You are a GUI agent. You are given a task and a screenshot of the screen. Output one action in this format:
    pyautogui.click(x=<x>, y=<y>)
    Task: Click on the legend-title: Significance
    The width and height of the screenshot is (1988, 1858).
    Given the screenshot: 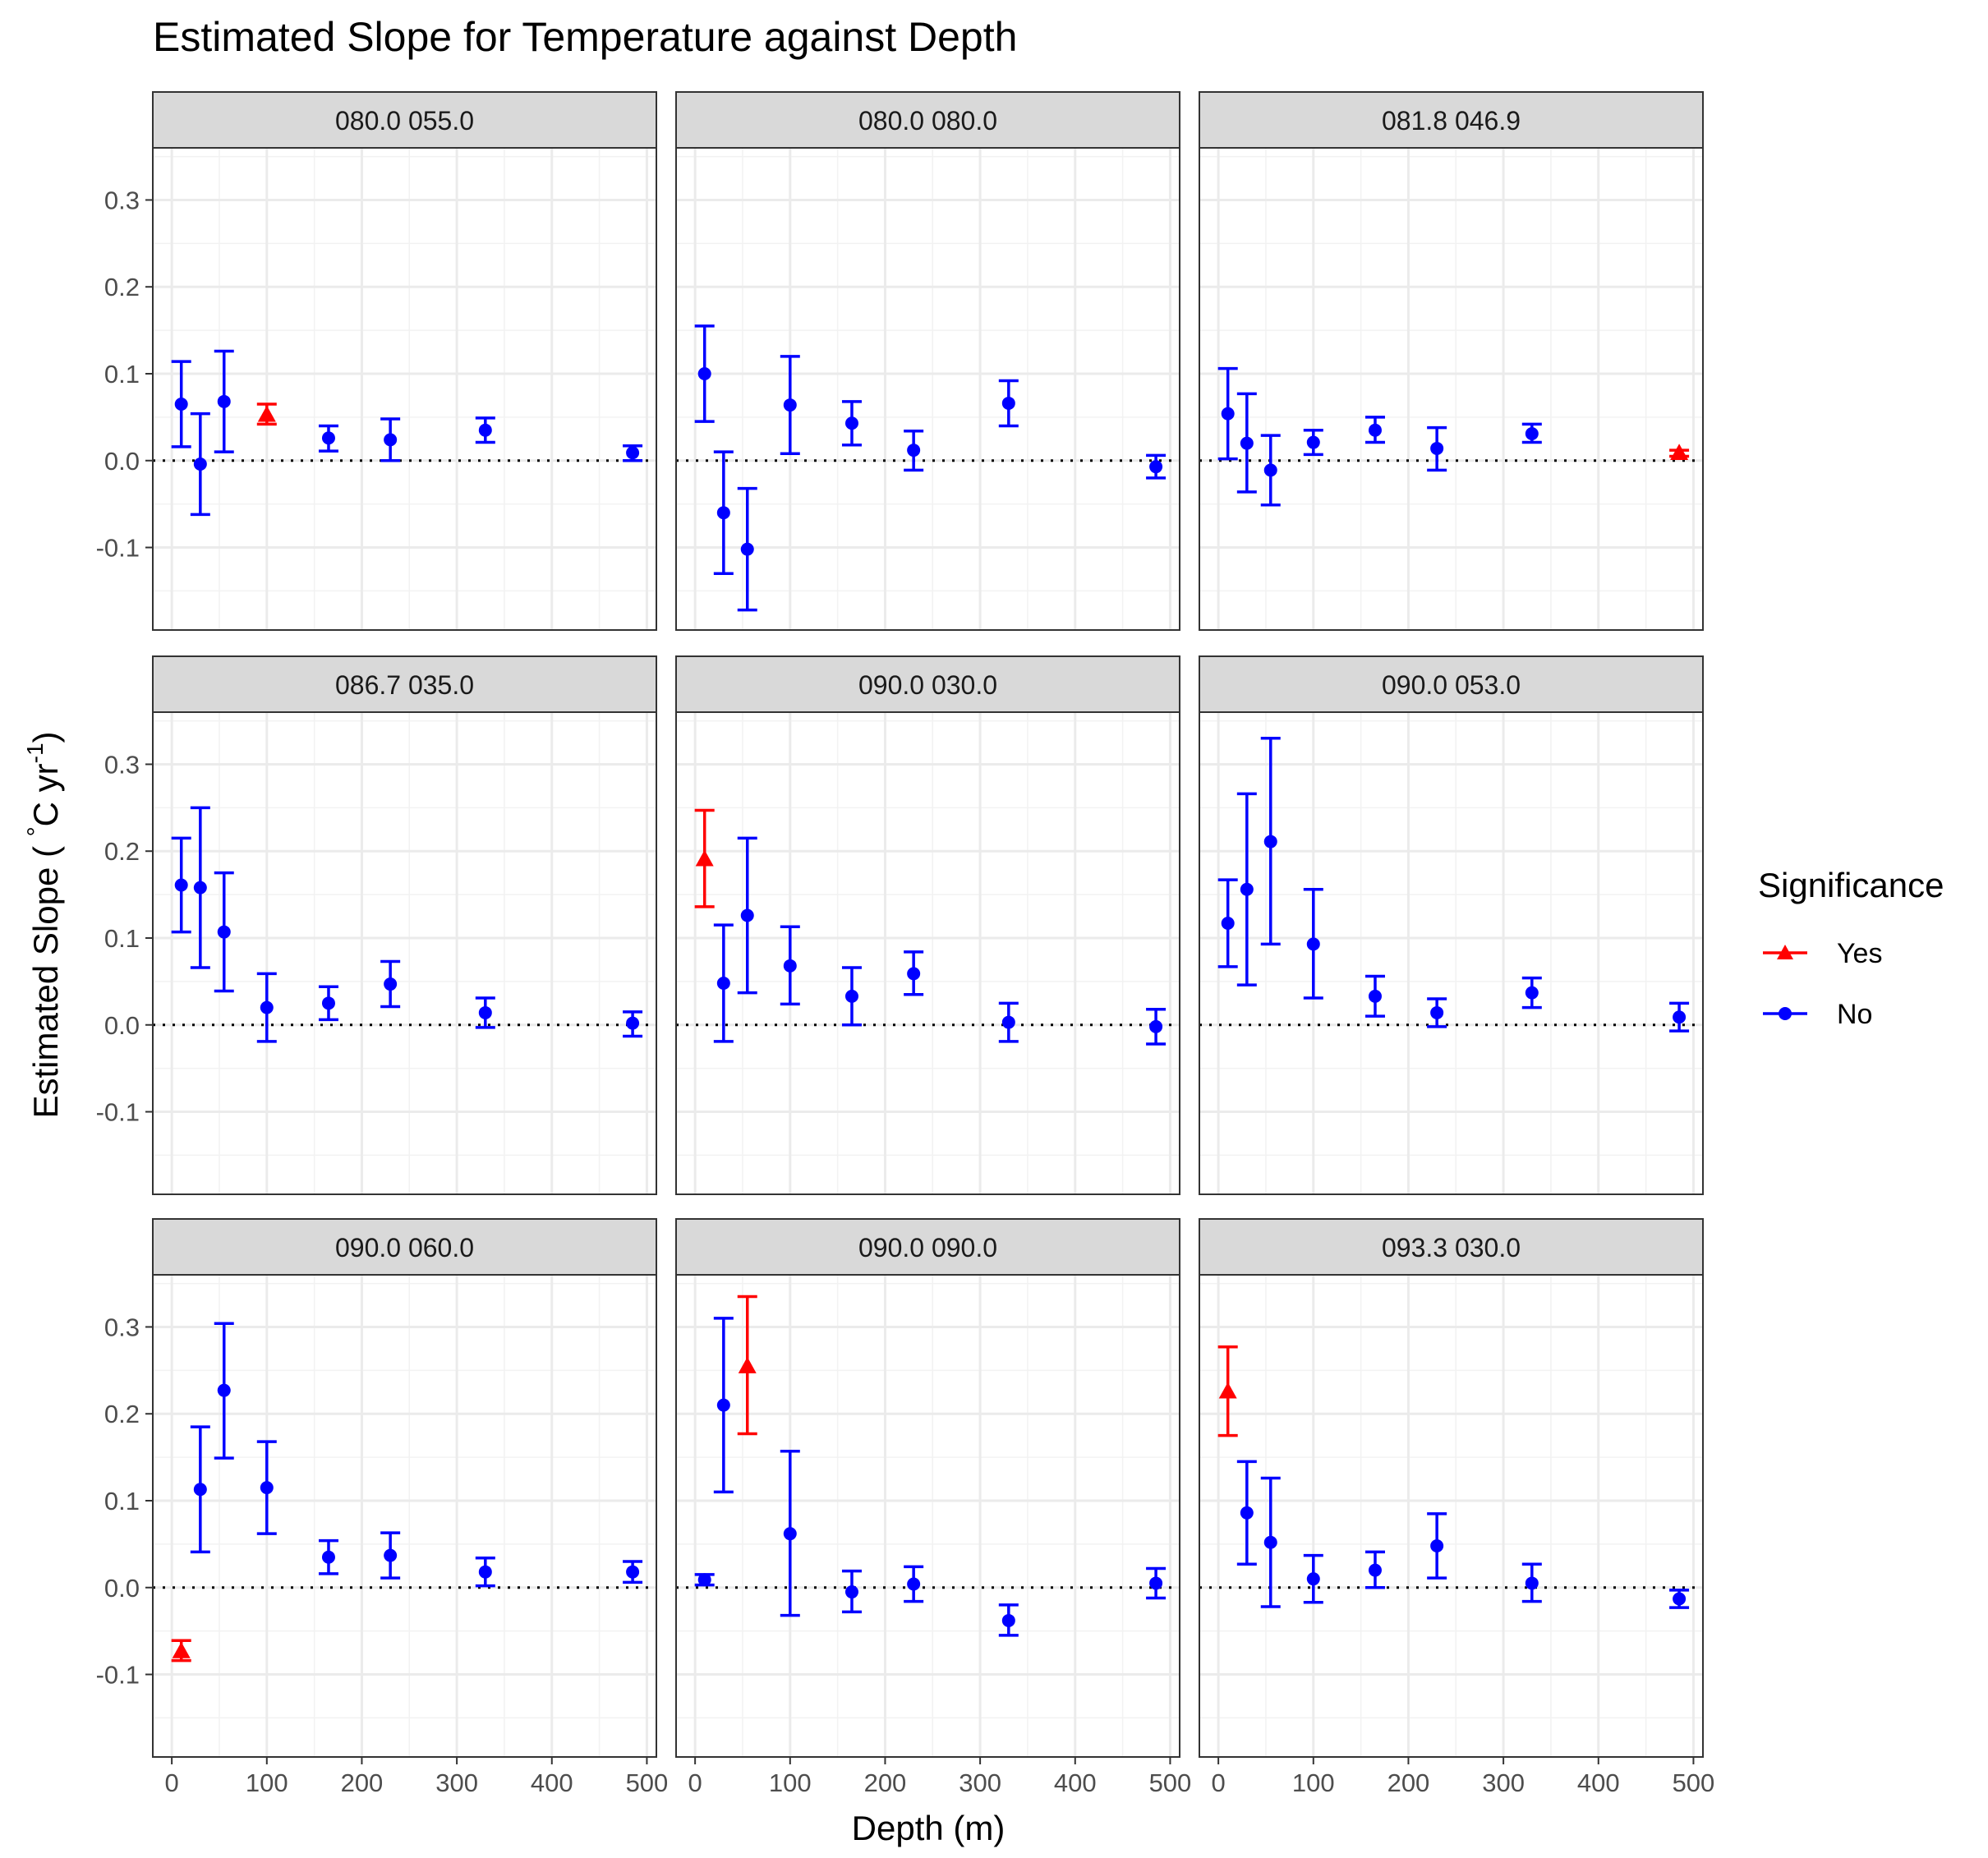 What is the action you would take?
    pyautogui.click(x=1851, y=885)
    